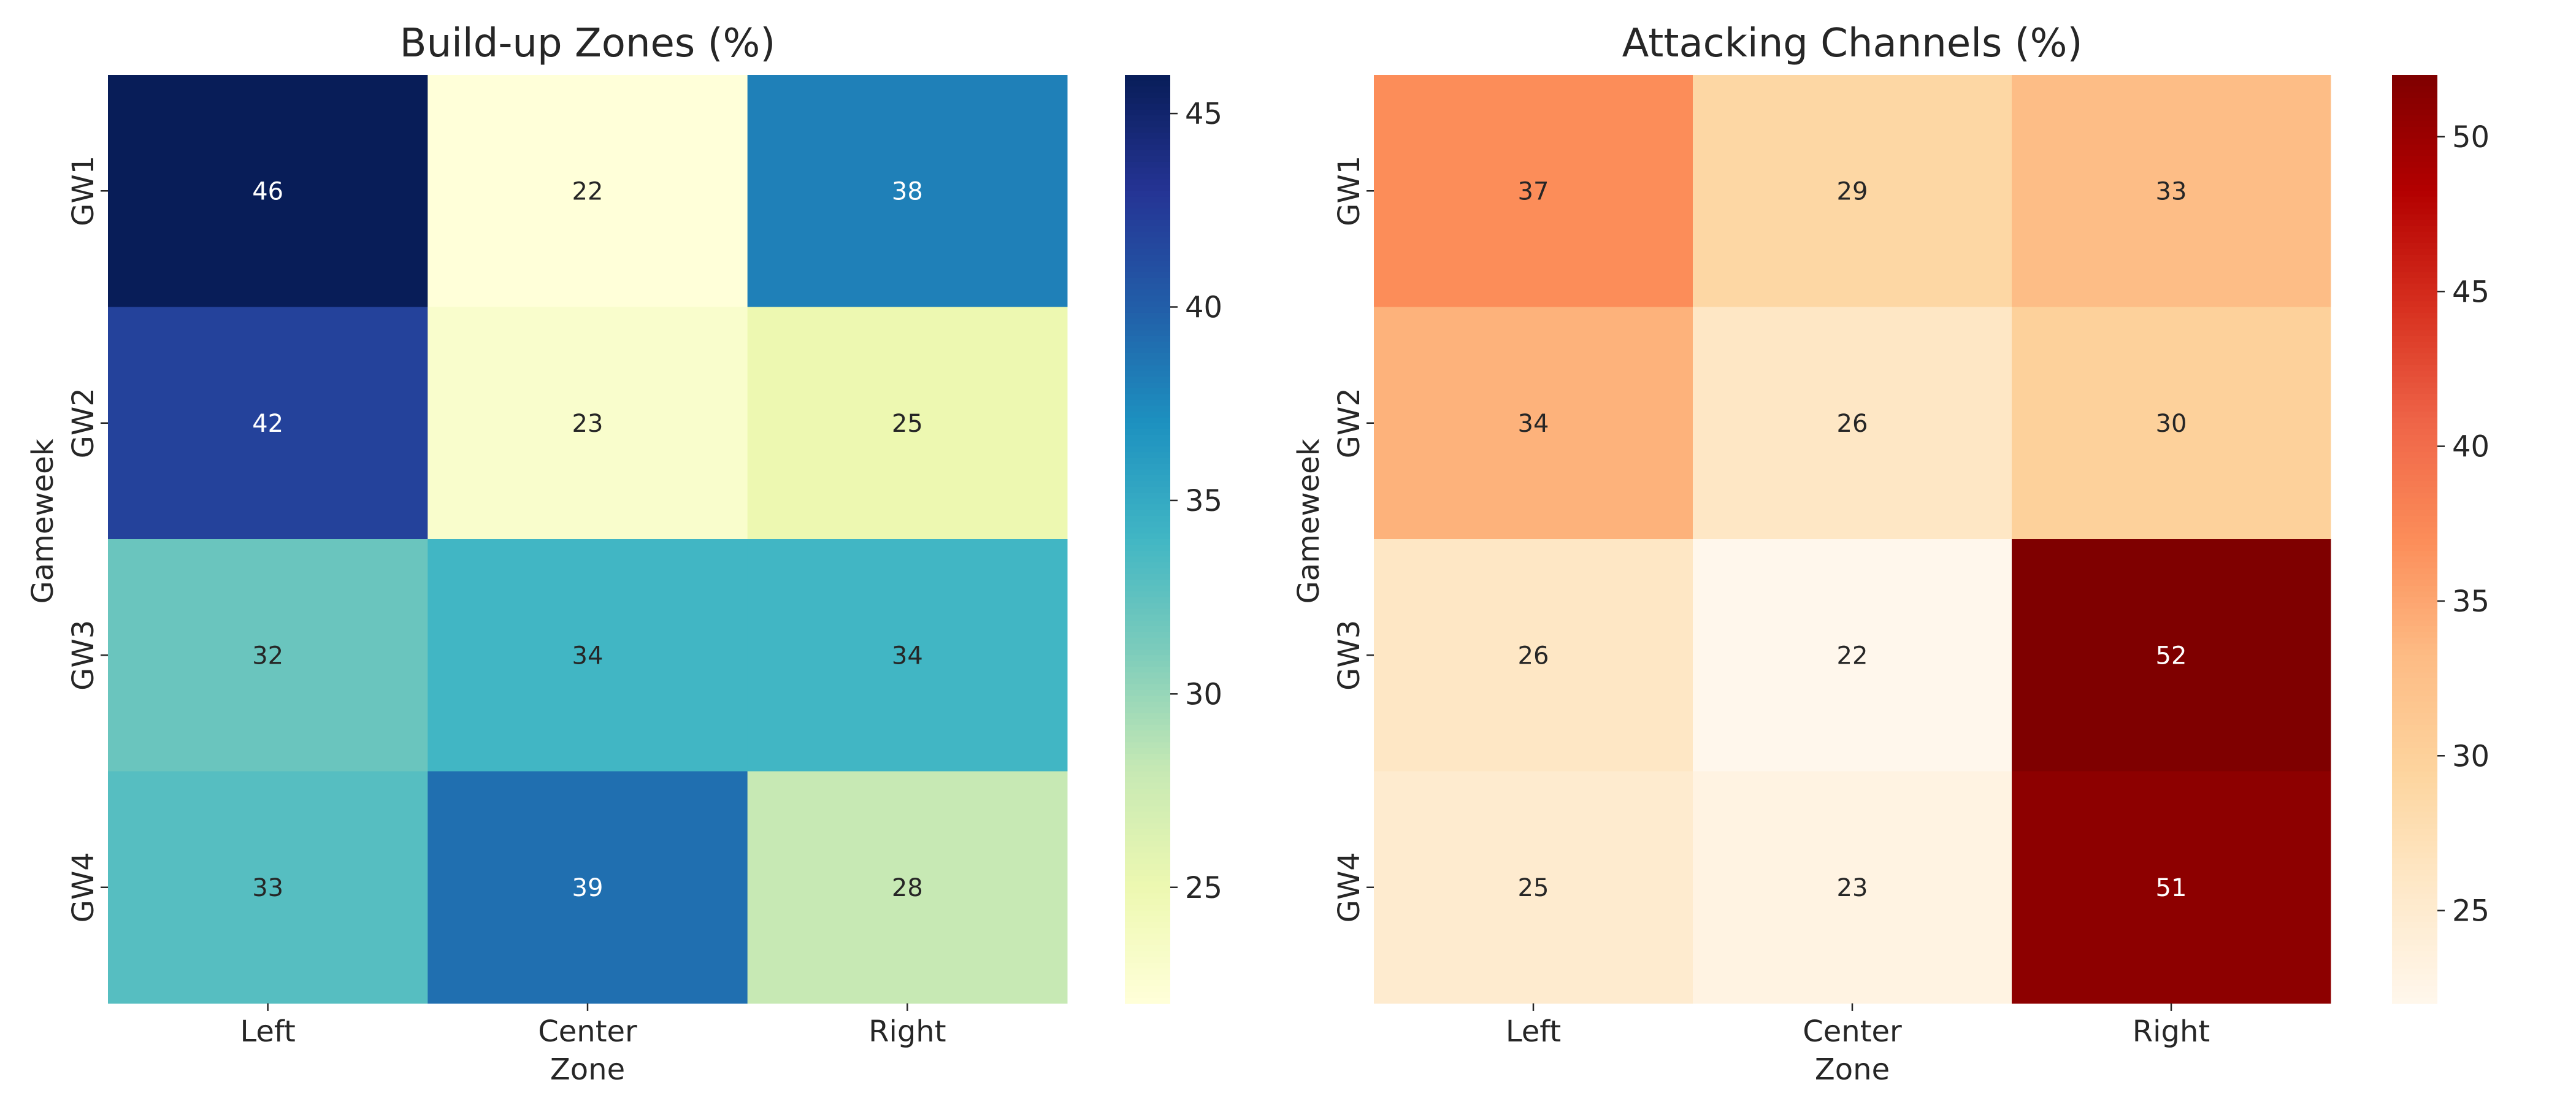  I want to click on build-up-cell-gw4-center, so click(587, 887).